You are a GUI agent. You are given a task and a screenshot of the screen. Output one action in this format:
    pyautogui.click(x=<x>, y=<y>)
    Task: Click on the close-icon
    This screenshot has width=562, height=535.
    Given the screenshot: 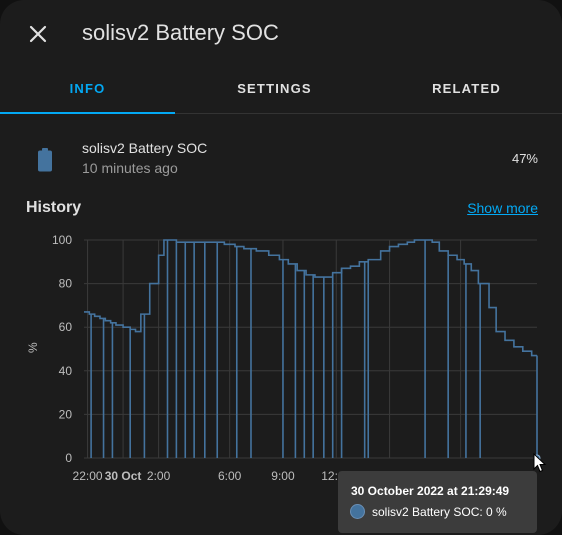 What is the action you would take?
    pyautogui.click(x=38, y=34)
    